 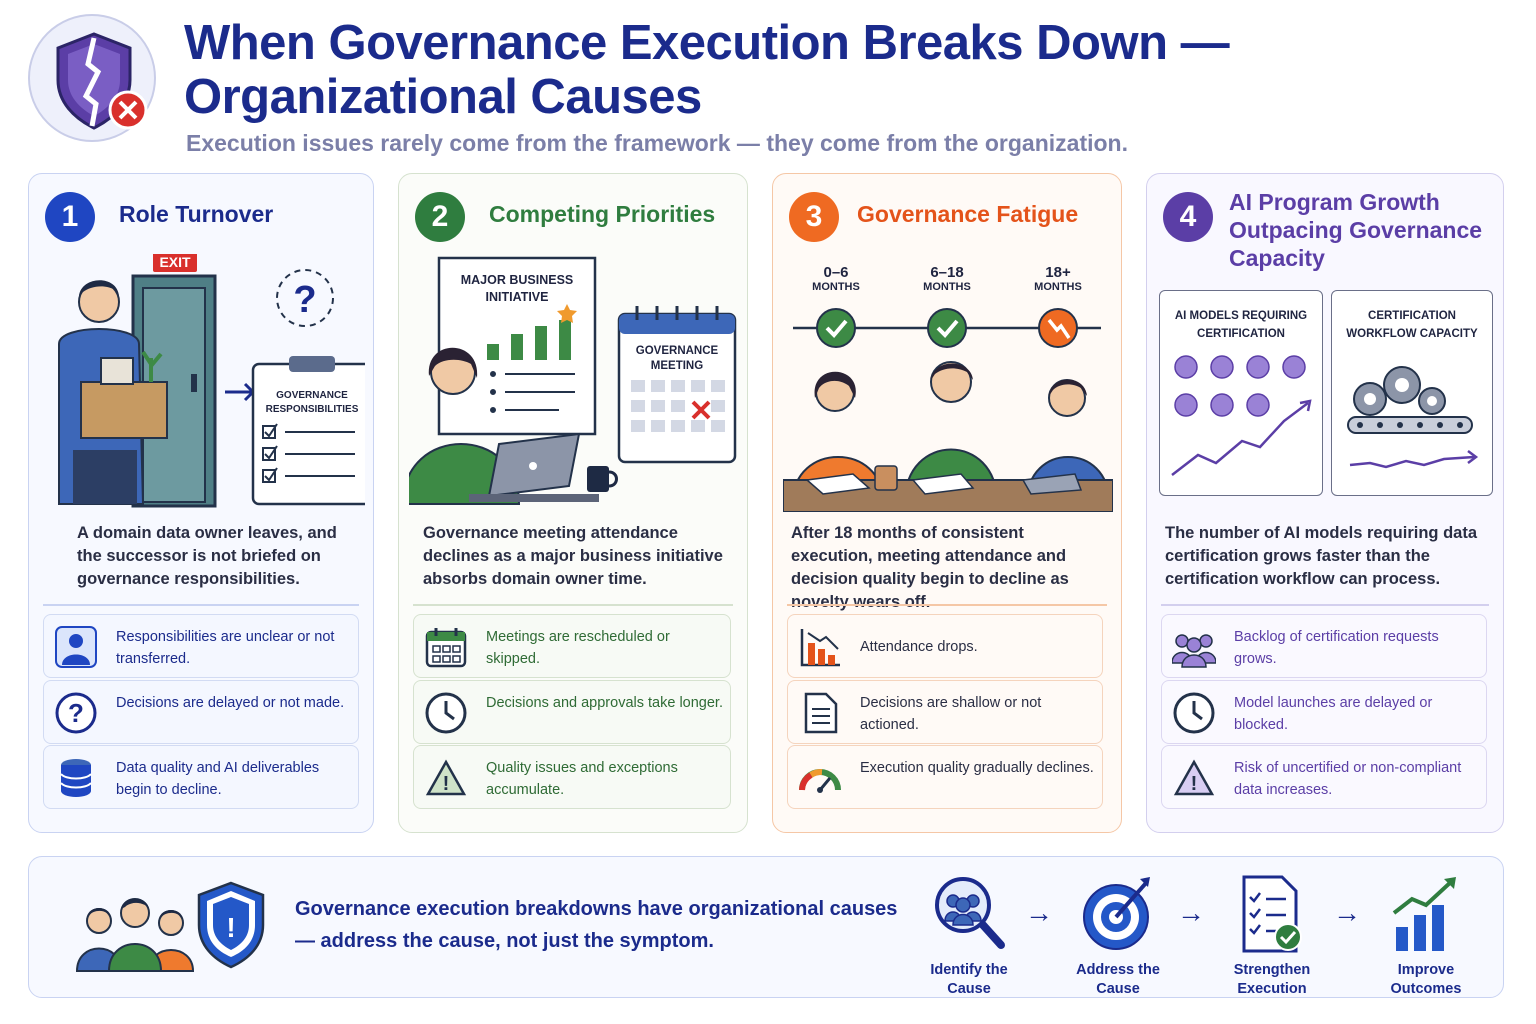 I want to click on group-icon, so click(x=1194, y=651).